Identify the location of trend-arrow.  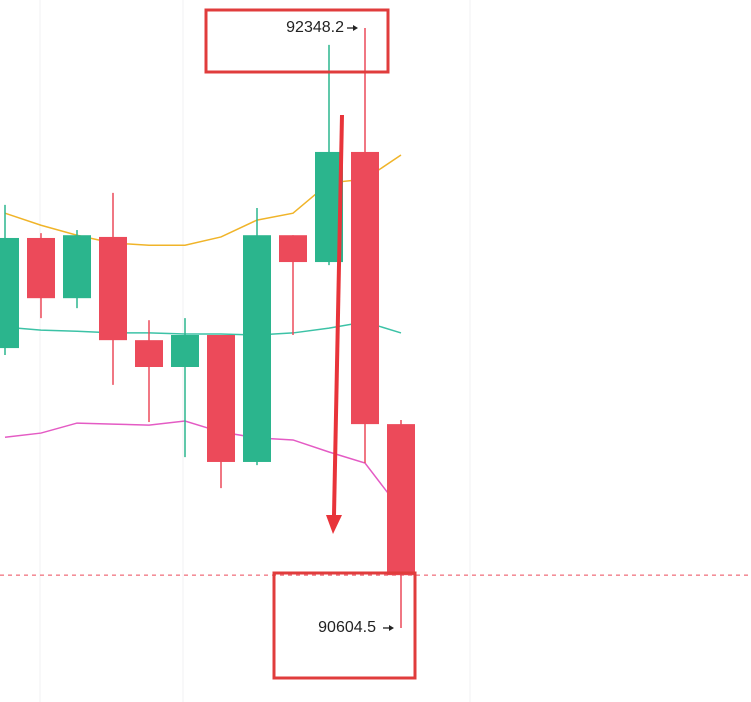
(338, 315).